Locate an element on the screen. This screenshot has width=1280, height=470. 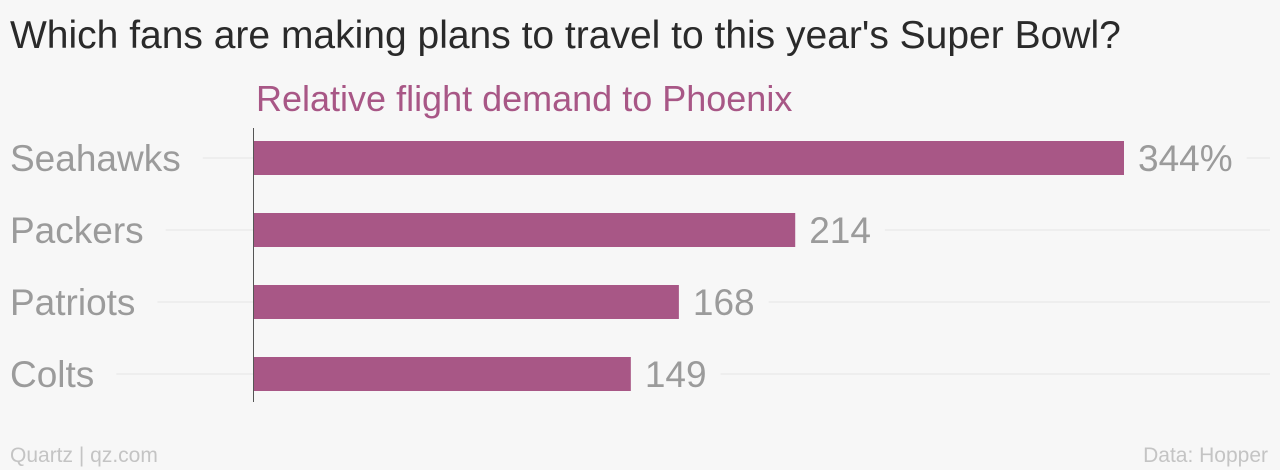
category-label: Packers is located at coordinates (77, 230).